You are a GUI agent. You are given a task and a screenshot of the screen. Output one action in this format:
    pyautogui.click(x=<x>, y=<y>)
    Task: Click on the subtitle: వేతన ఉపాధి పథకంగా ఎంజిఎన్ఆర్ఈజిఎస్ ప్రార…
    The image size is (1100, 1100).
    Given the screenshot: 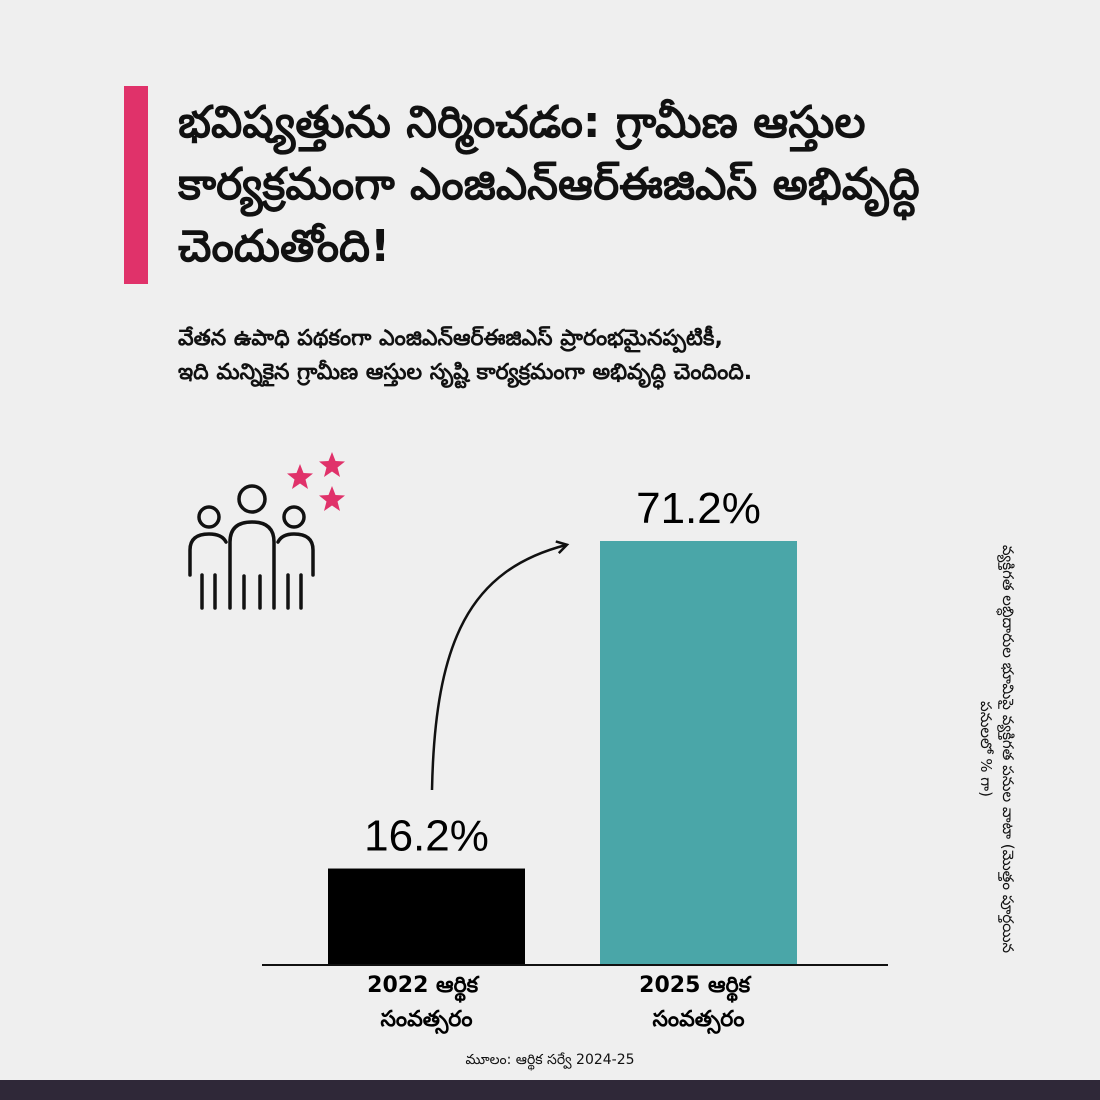 What is the action you would take?
    pyautogui.click(x=608, y=356)
    